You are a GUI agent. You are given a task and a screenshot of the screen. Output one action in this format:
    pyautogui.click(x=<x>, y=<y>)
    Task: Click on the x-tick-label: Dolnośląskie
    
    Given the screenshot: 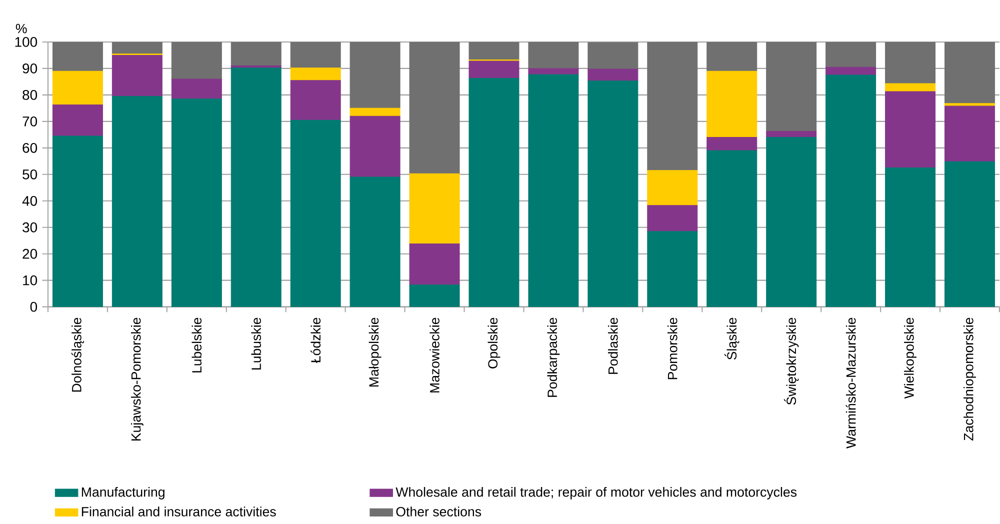 What is the action you would take?
    pyautogui.click(x=77, y=355)
    